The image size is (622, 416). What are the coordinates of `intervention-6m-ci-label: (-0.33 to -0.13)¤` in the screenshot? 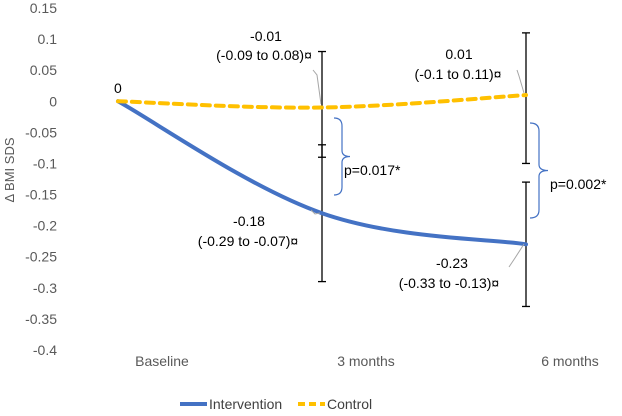 It's located at (449, 283).